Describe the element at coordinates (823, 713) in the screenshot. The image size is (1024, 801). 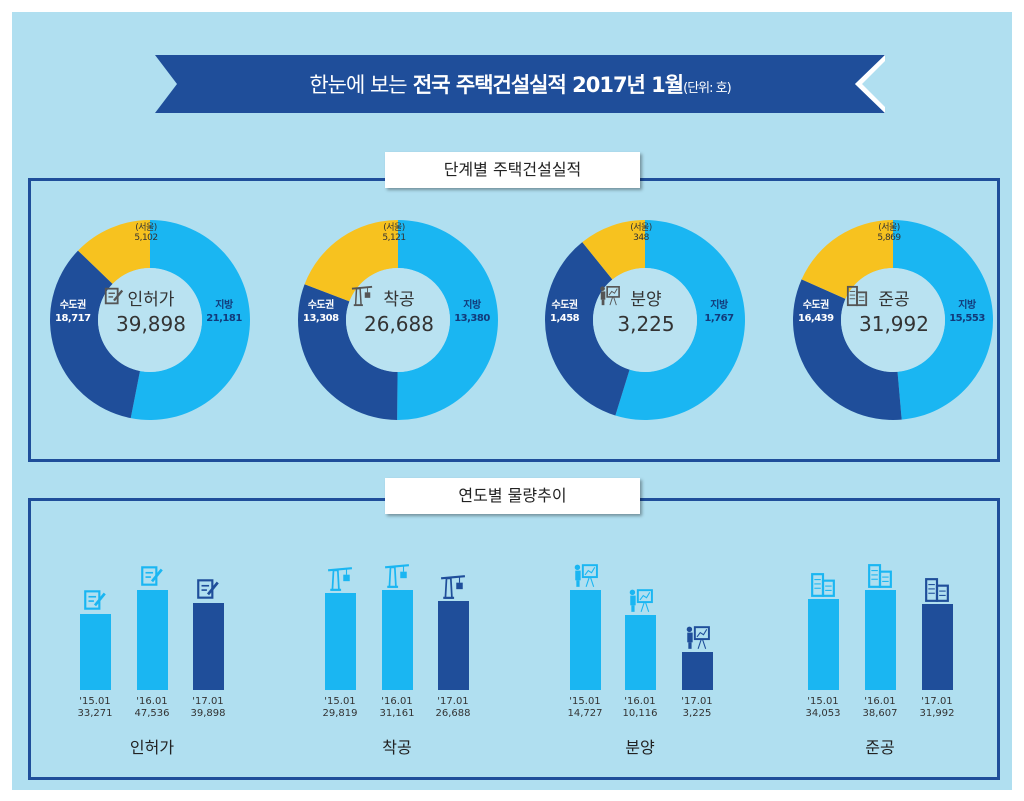
I see `bar-value: 34,053` at that location.